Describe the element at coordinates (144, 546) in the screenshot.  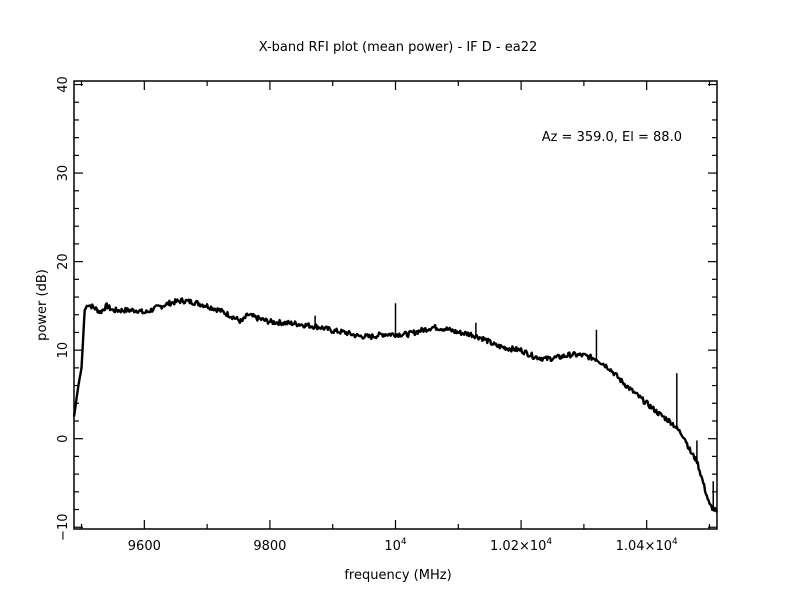
I see `x-tick-label: 9600` at that location.